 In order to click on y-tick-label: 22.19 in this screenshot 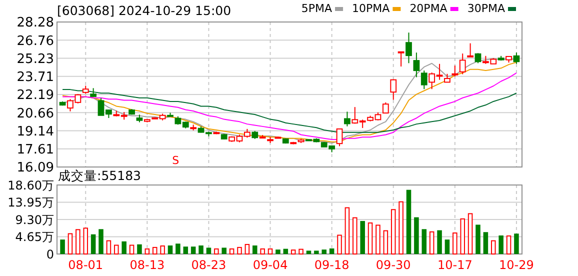, I will do `click(35, 96)`.